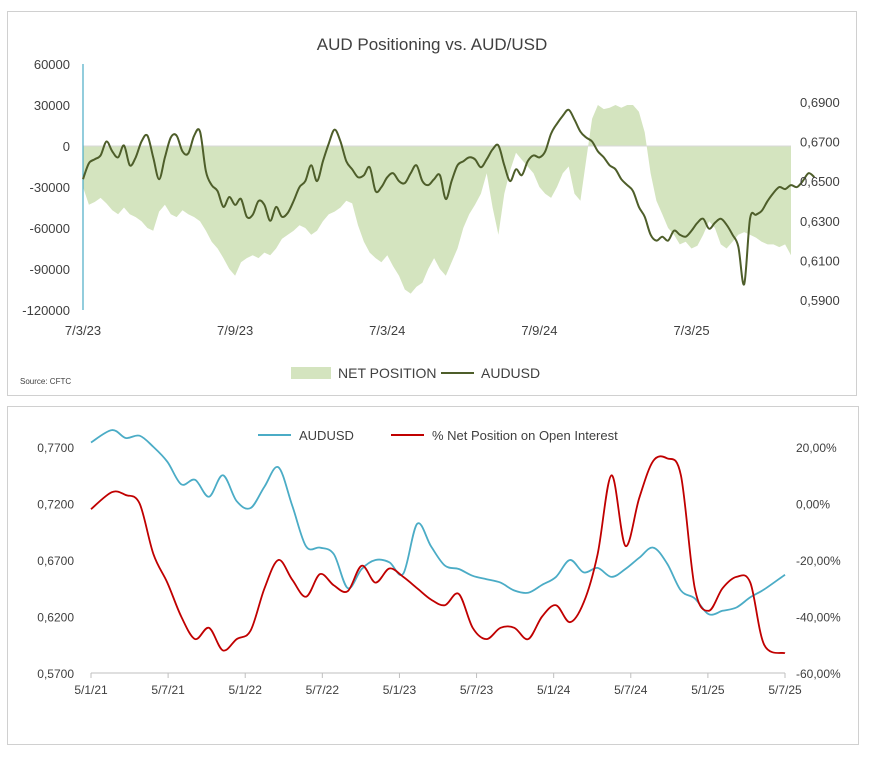 The height and width of the screenshot is (757, 871). I want to click on chart-title: AUD Positioning vs. AUD/USD, so click(432, 44).